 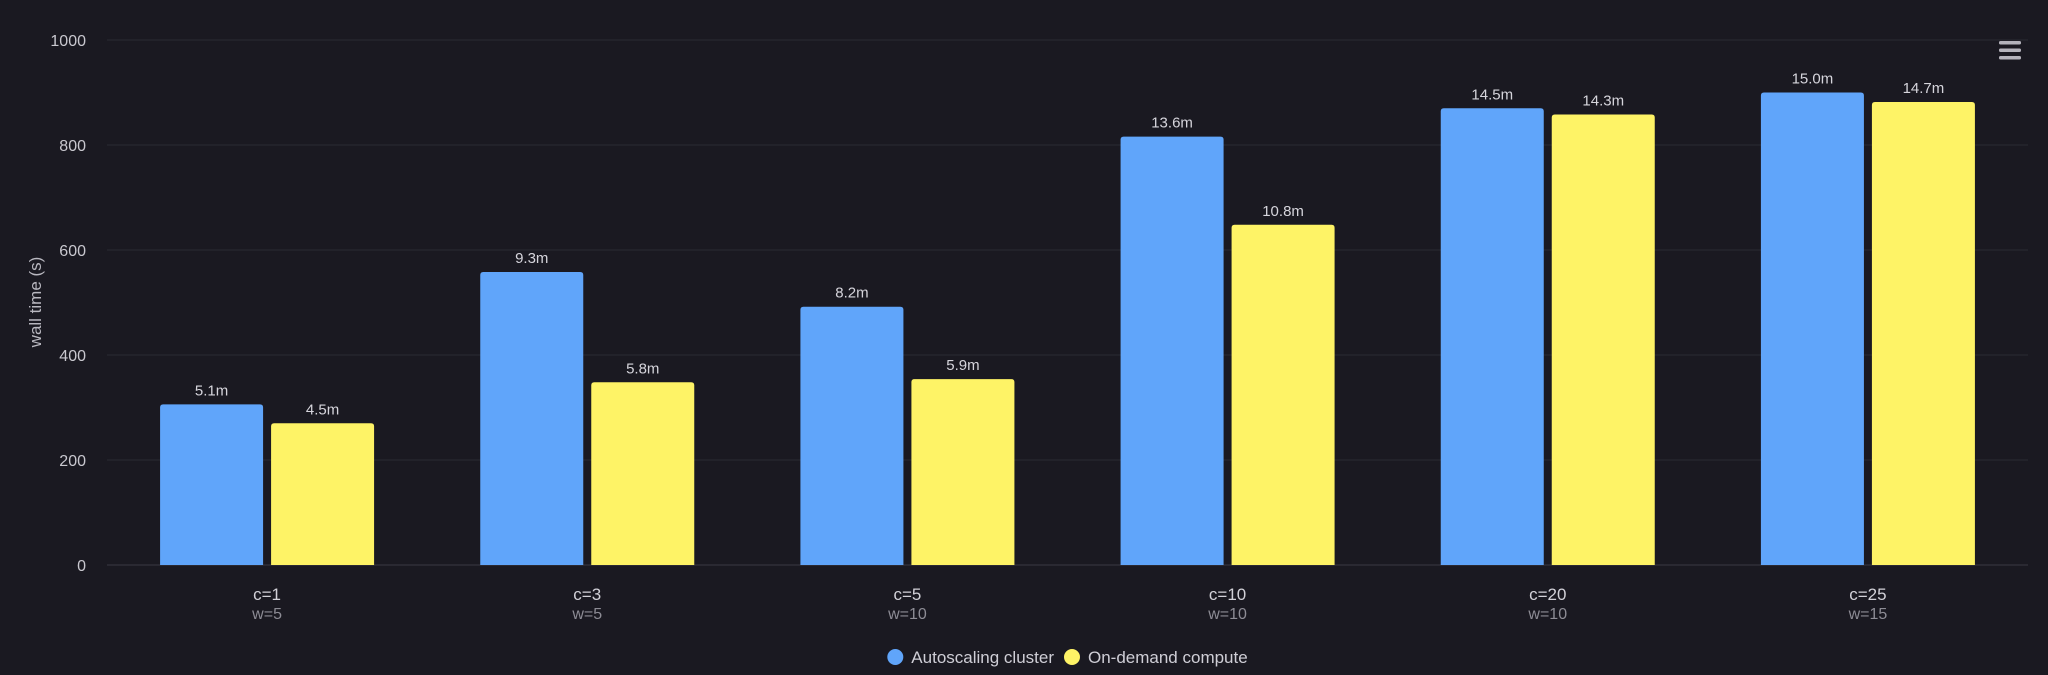 I want to click on bar-value-label: 10.8m, so click(x=1283, y=211).